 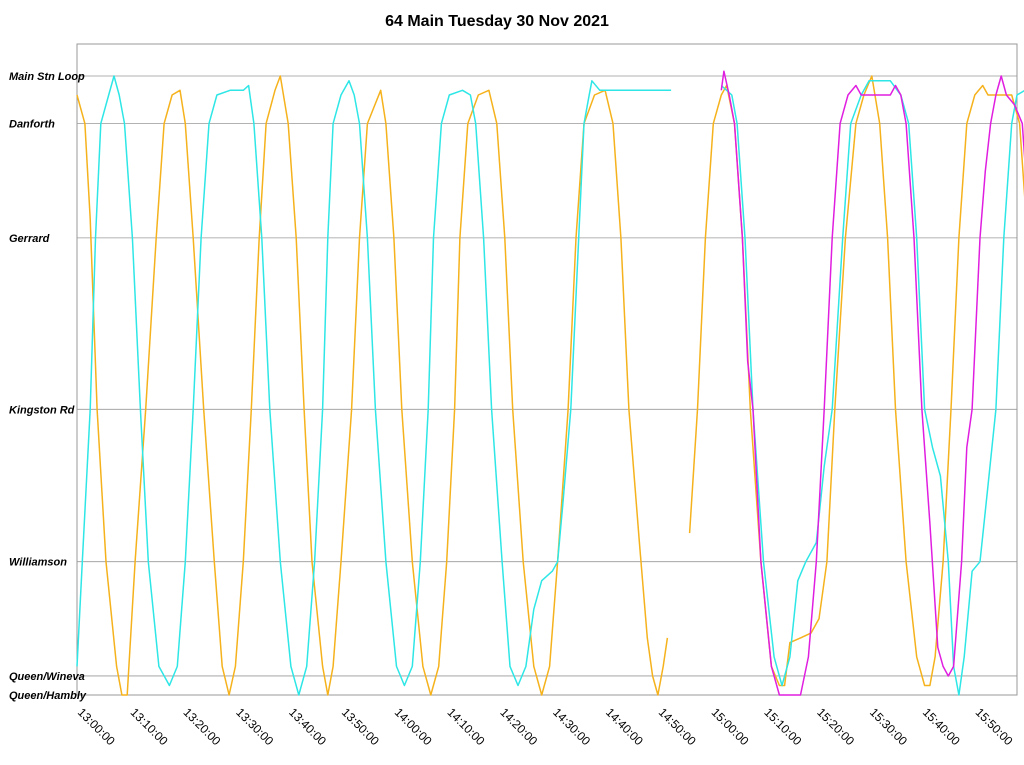 What do you see at coordinates (47, 677) in the screenshot?
I see `stop-label: Queen/Wineva` at bounding box center [47, 677].